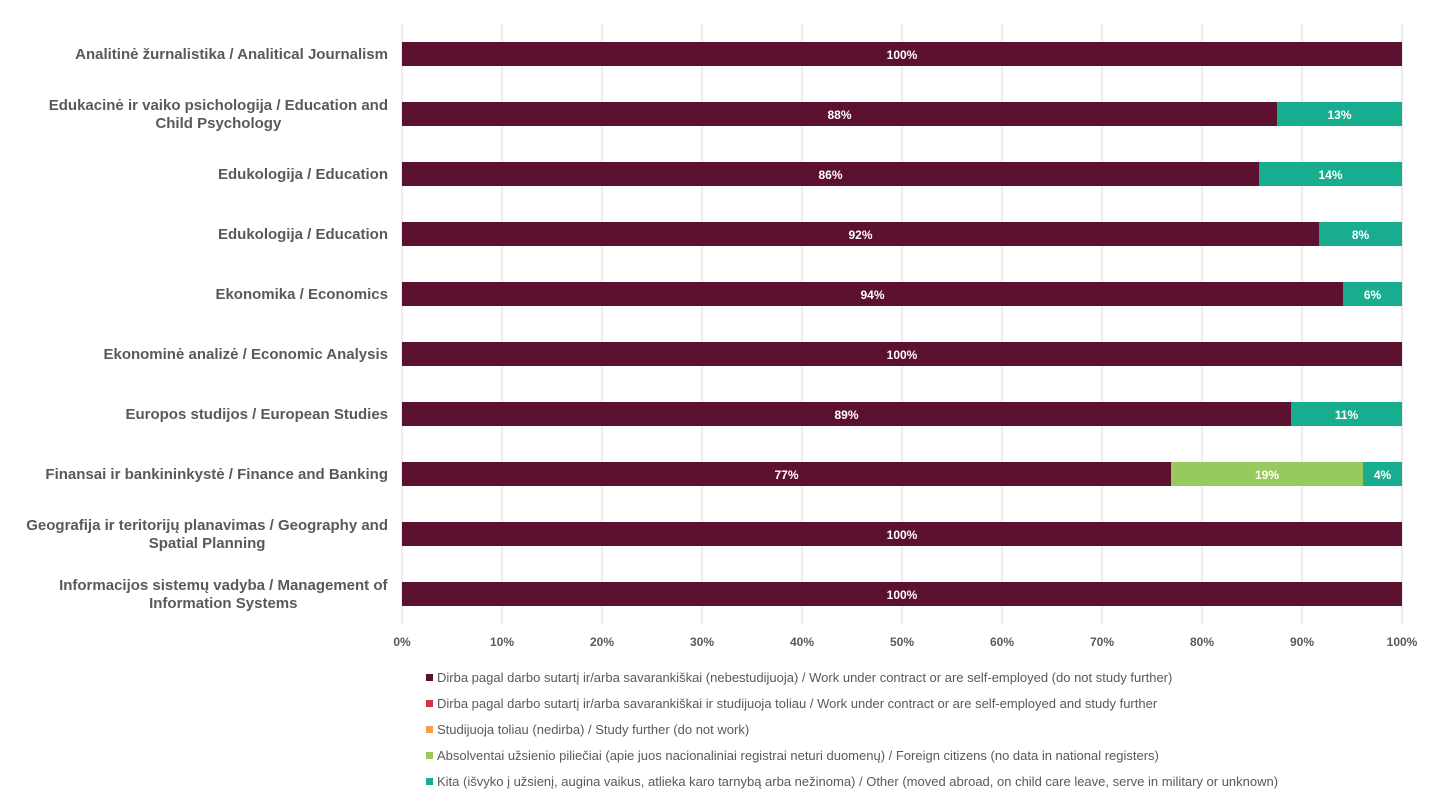 This screenshot has height=794, width=1436. What do you see at coordinates (301, 294) in the screenshot?
I see `category-label: Ekonomika / Economics` at bounding box center [301, 294].